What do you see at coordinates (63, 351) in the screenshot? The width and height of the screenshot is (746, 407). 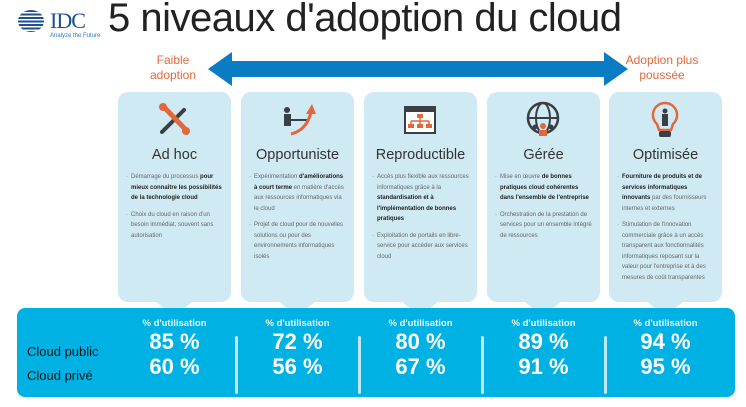 I see `row-label-public: Cloud public` at bounding box center [63, 351].